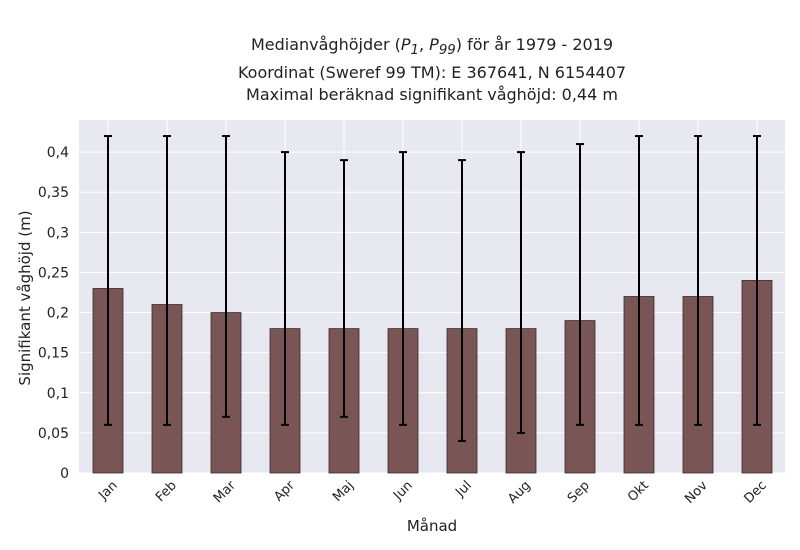 Image resolution: width=800 pixels, height=550 pixels. I want to click on title-line-1-tail: ) för år 1979 - 2019, so click(534, 44).